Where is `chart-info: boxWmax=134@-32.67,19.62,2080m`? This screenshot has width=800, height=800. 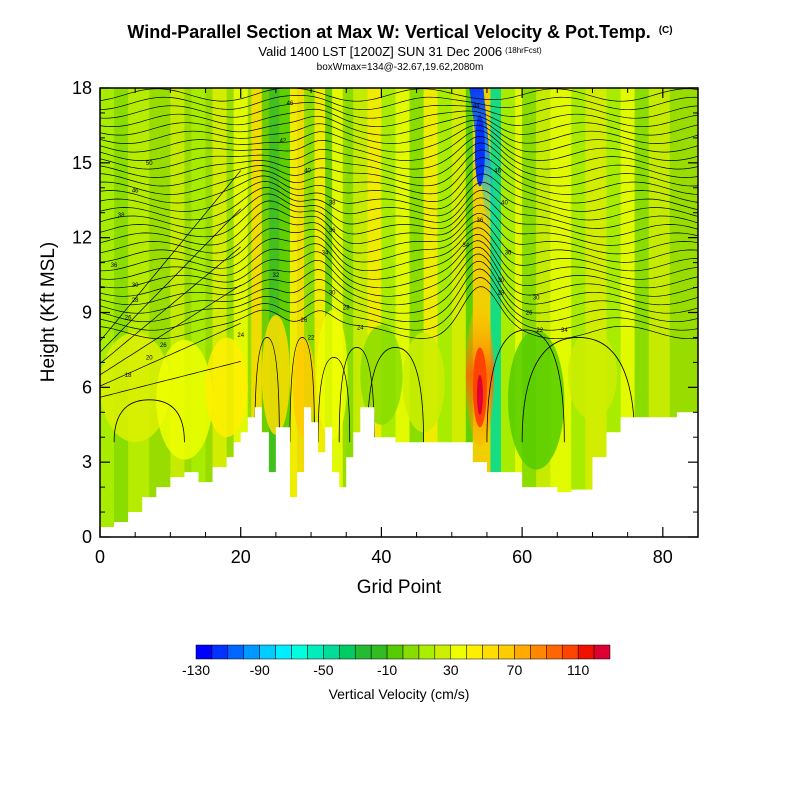 chart-info: boxWmax=134@-32.67,19.62,2080m is located at coordinates (400, 67).